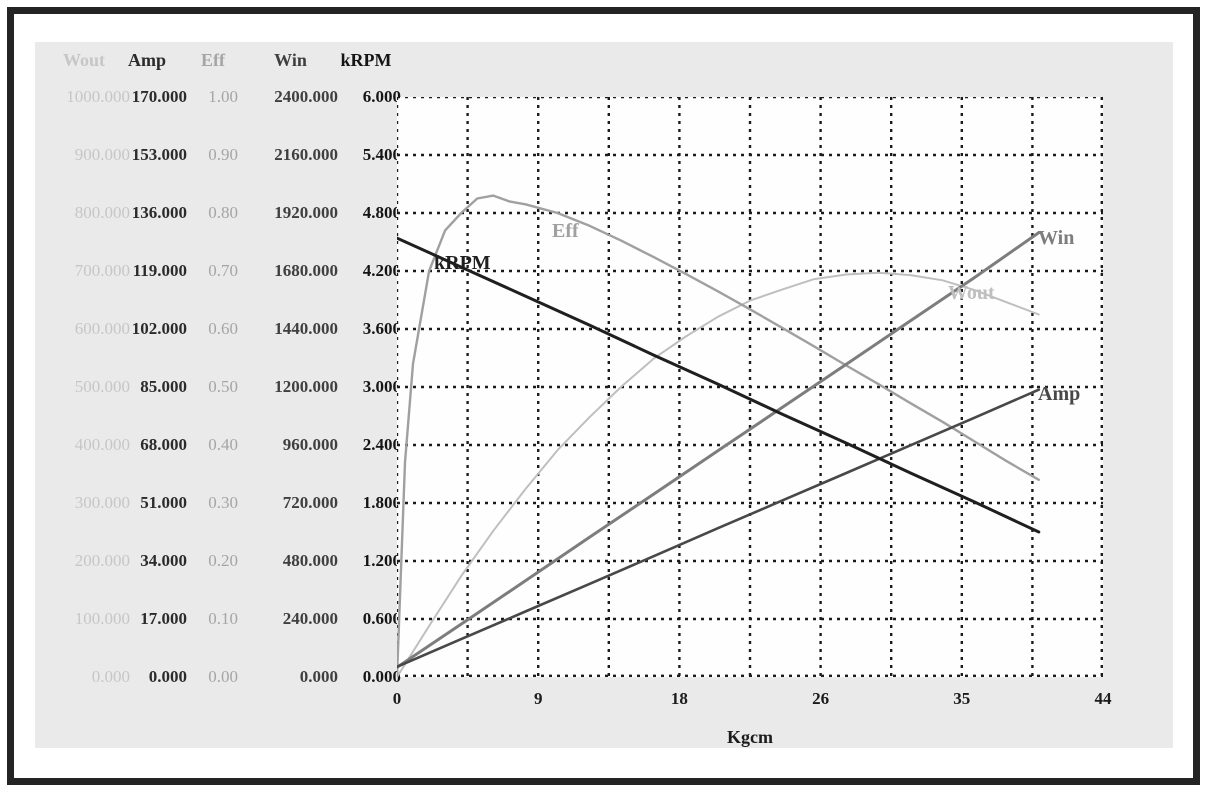 The image size is (1207, 792). Describe the element at coordinates (159, 96) in the screenshot. I see `scale-value-amp-0: 170.000` at that location.